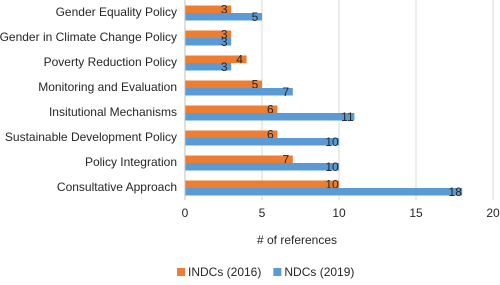 The height and width of the screenshot is (285, 500). I want to click on y-tick-label: Gender Equality Policy, so click(116, 12).